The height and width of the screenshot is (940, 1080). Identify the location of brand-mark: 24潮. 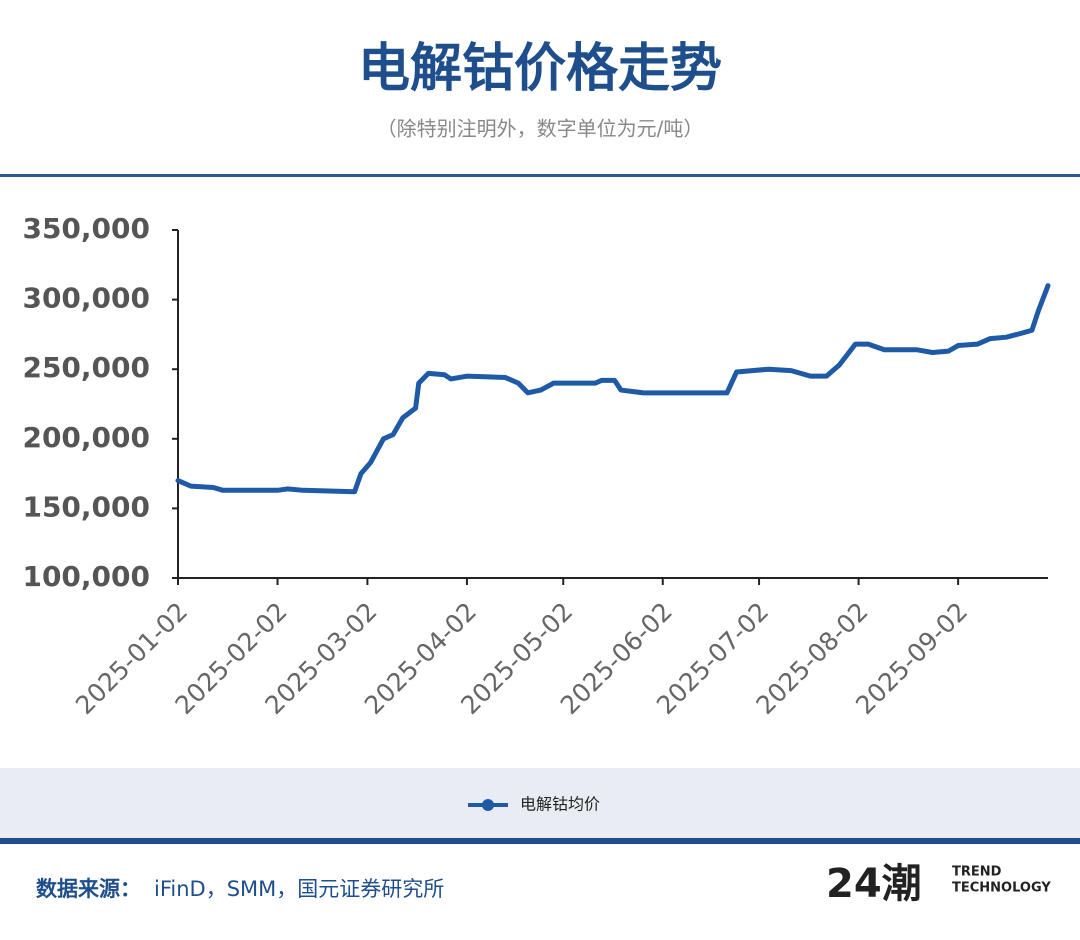
(874, 884).